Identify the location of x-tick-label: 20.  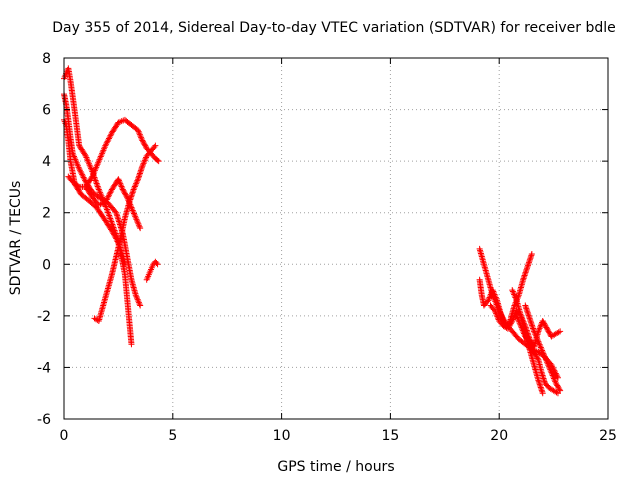
(499, 436).